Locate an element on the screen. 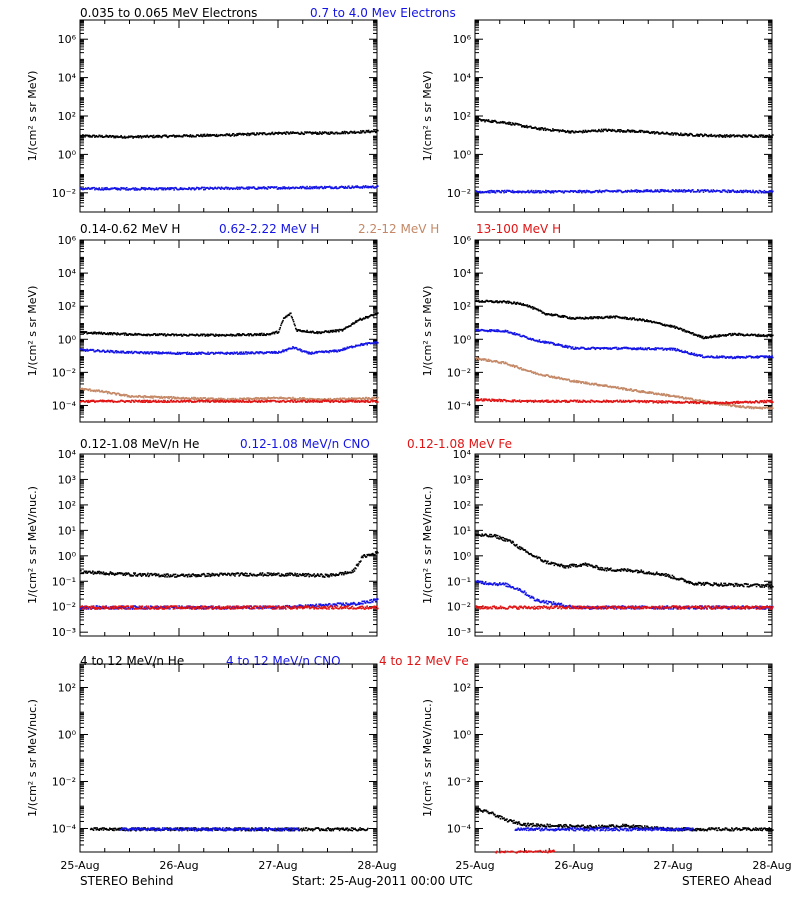 Image resolution: width=800 pixels, height=904 pixels. legend-label: 4 to 12 MeV Fe is located at coordinates (424, 661).